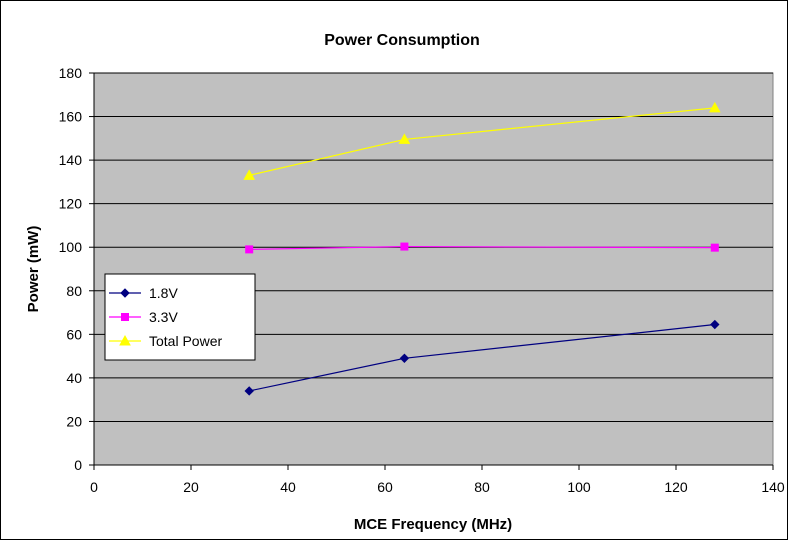 This screenshot has width=788, height=544. Describe the element at coordinates (74, 378) in the screenshot. I see `y-tick-label-40: 40` at that location.